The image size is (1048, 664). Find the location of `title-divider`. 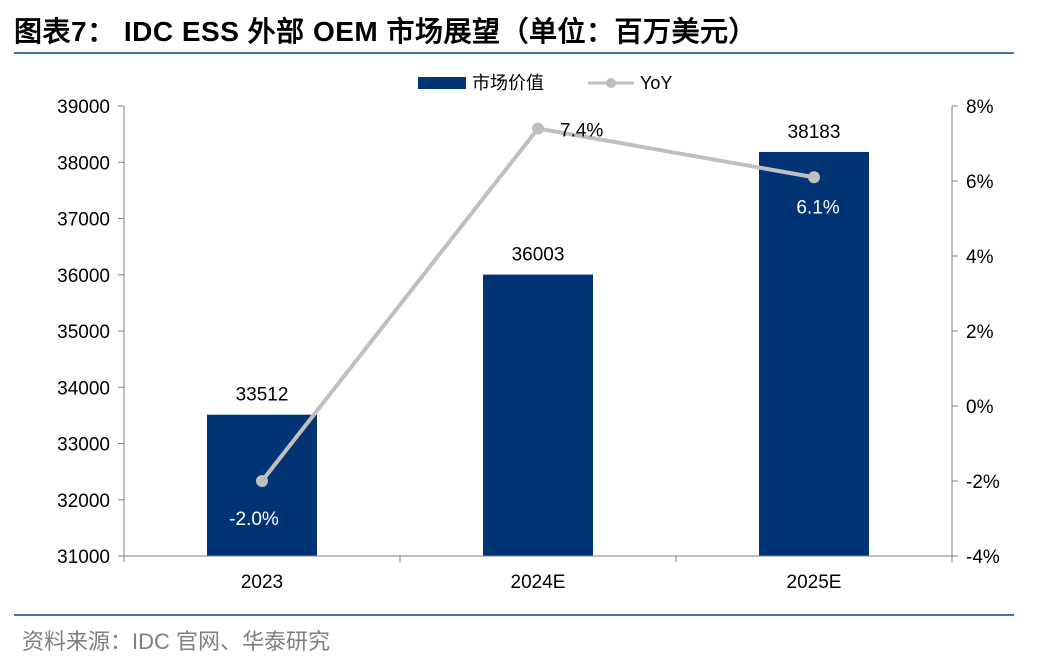

title-divider is located at coordinates (514, 53).